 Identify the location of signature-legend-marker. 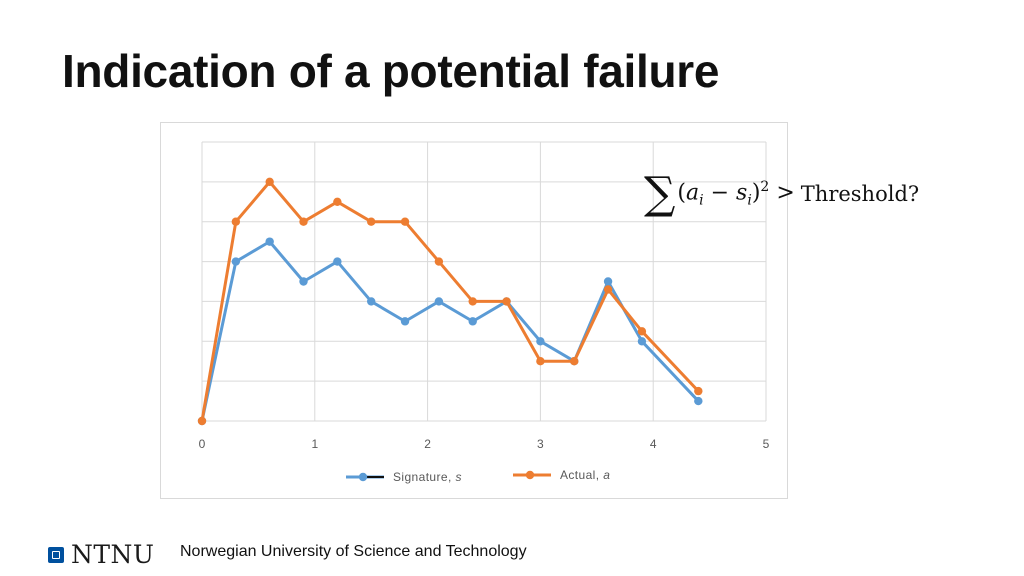
(363, 477).